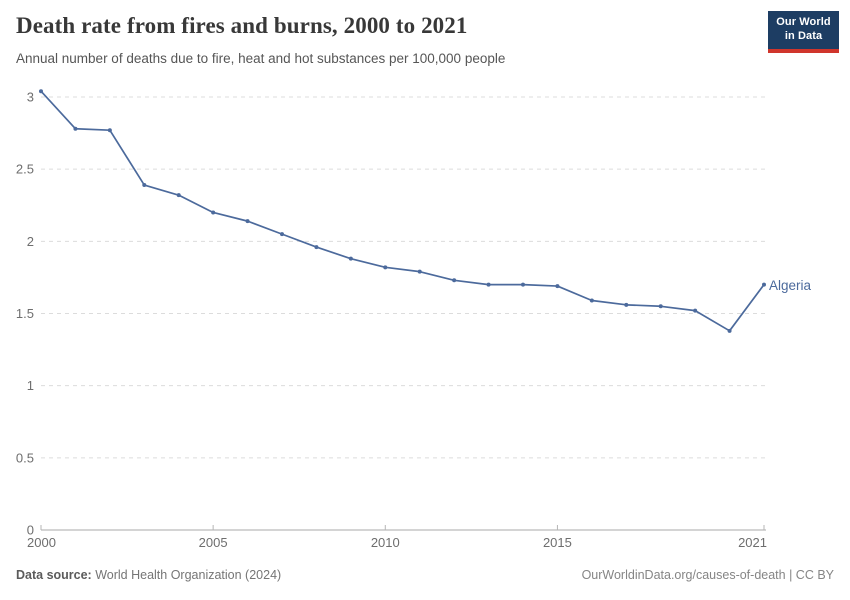 The image size is (850, 600). I want to click on y-tick-label: 0.5, so click(25, 457).